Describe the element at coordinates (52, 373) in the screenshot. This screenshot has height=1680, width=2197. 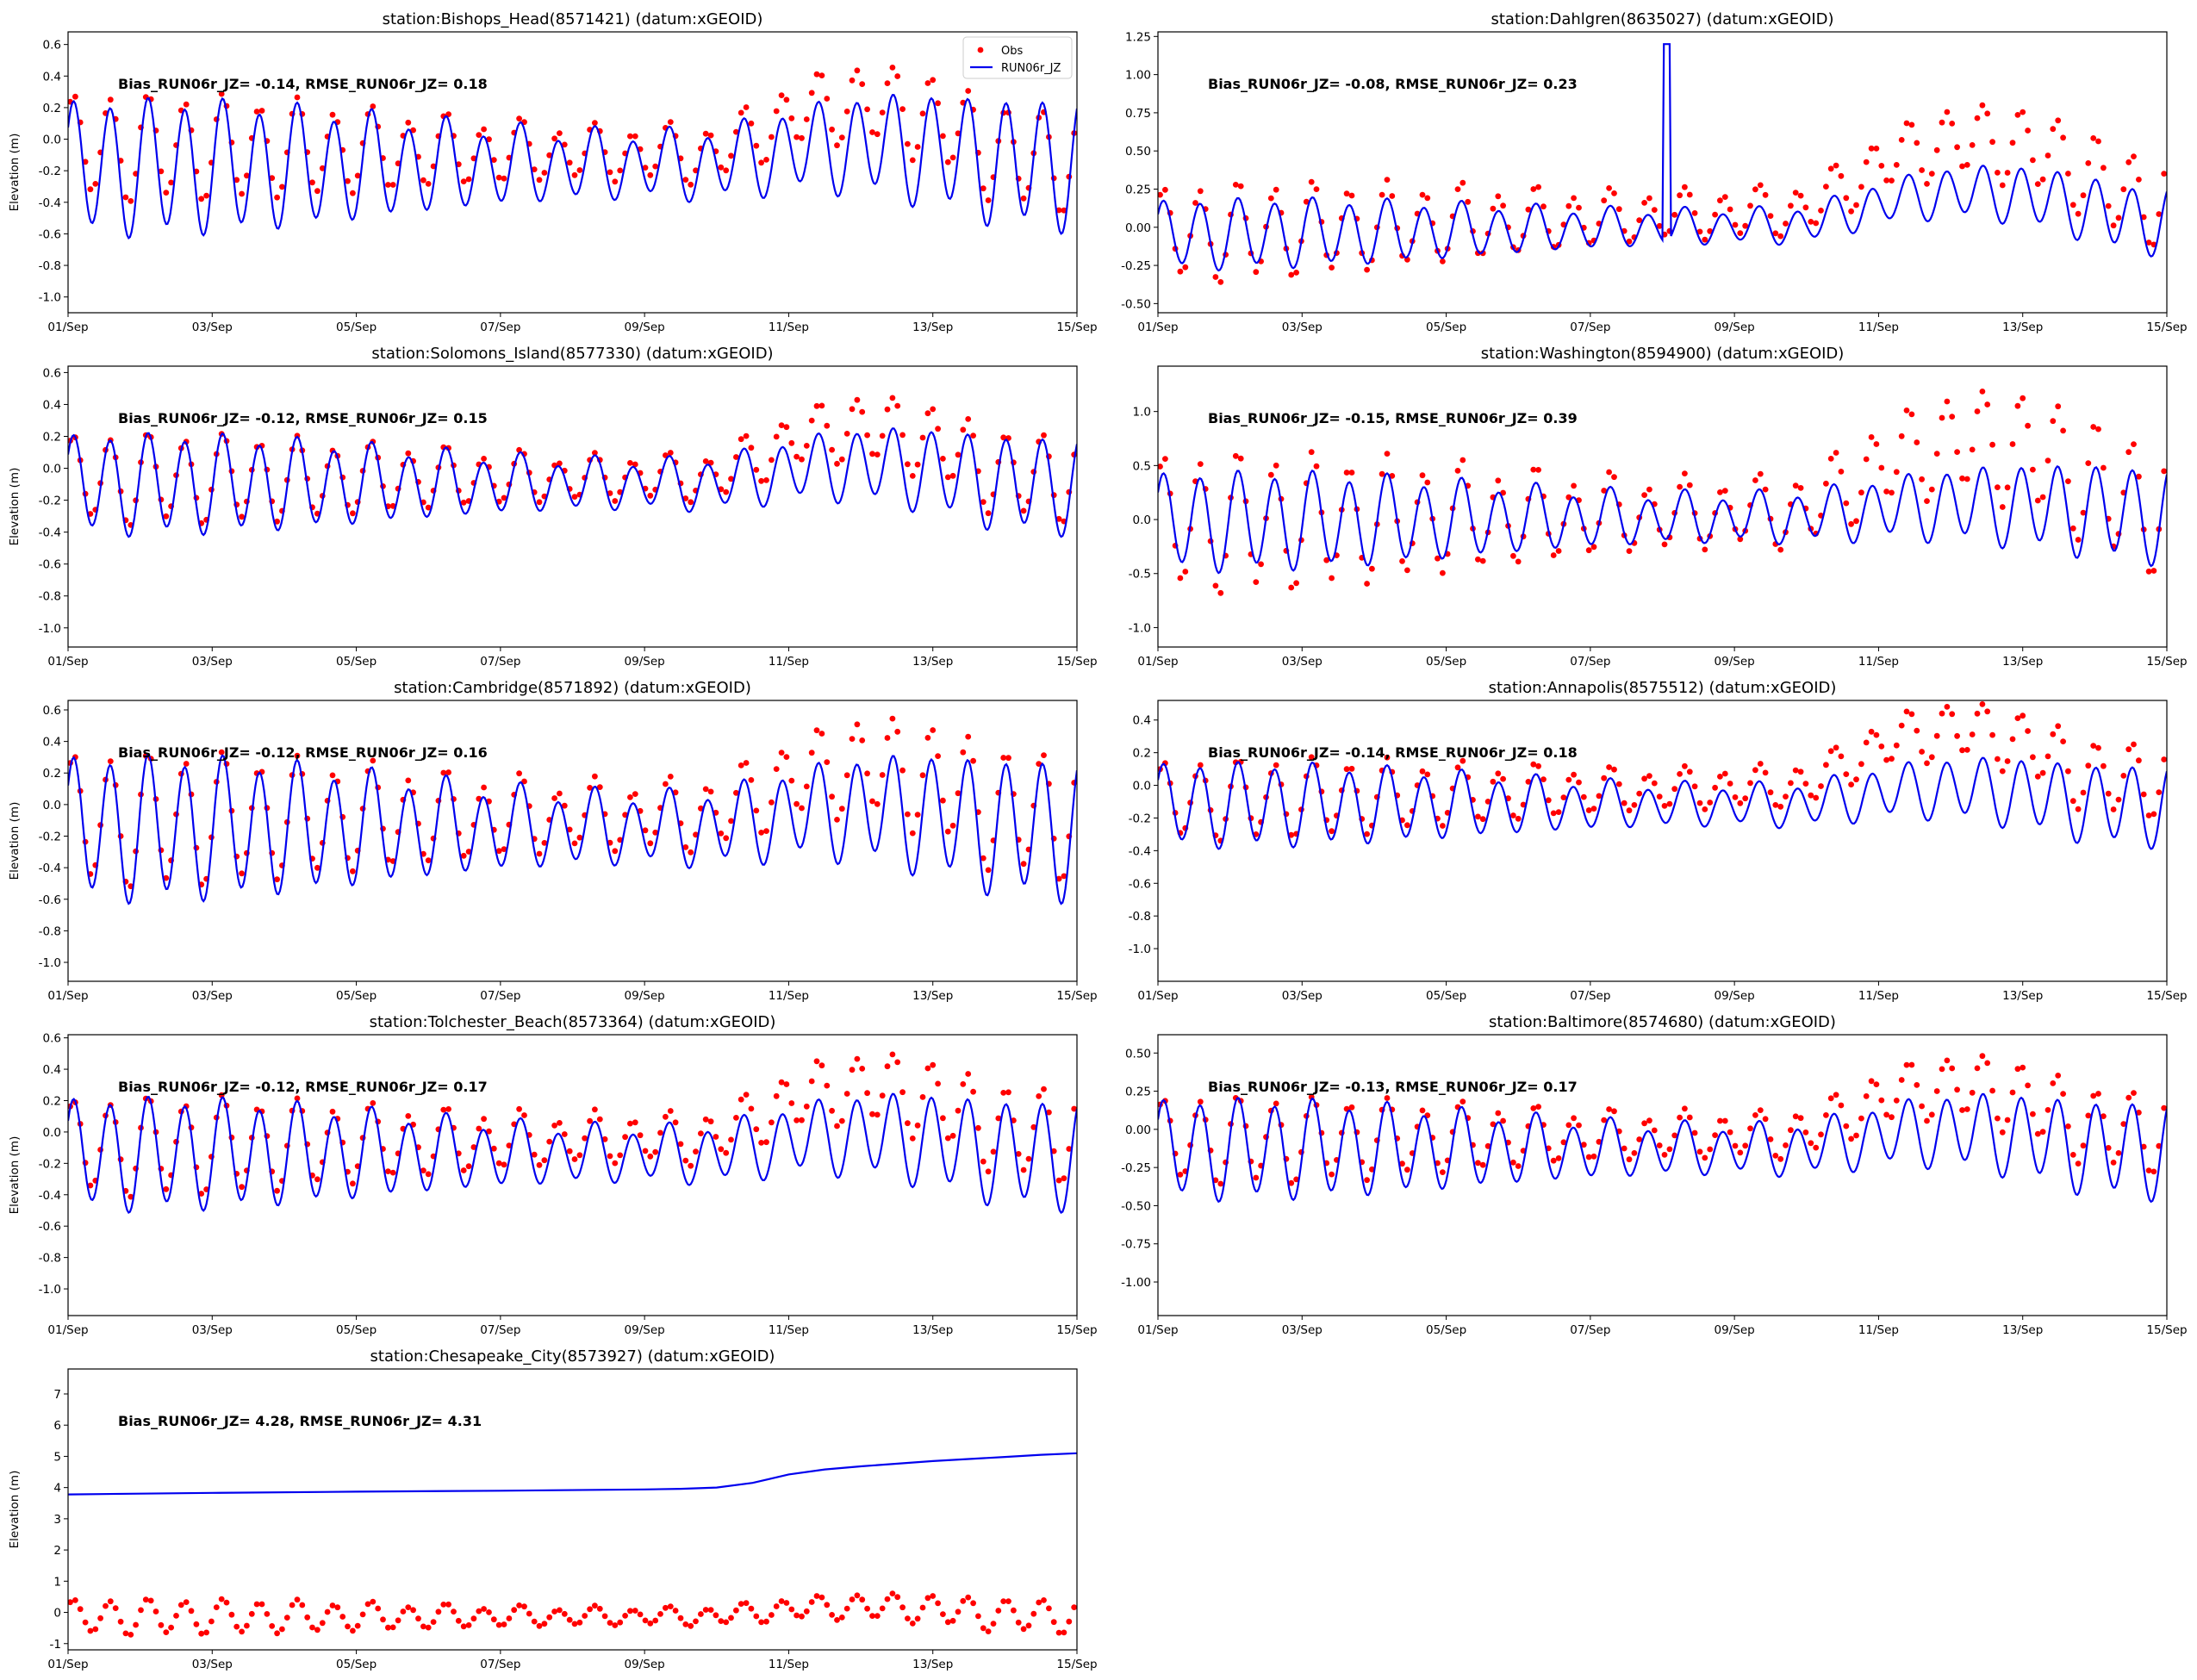
I see `y-tick-label: 0.6` at that location.